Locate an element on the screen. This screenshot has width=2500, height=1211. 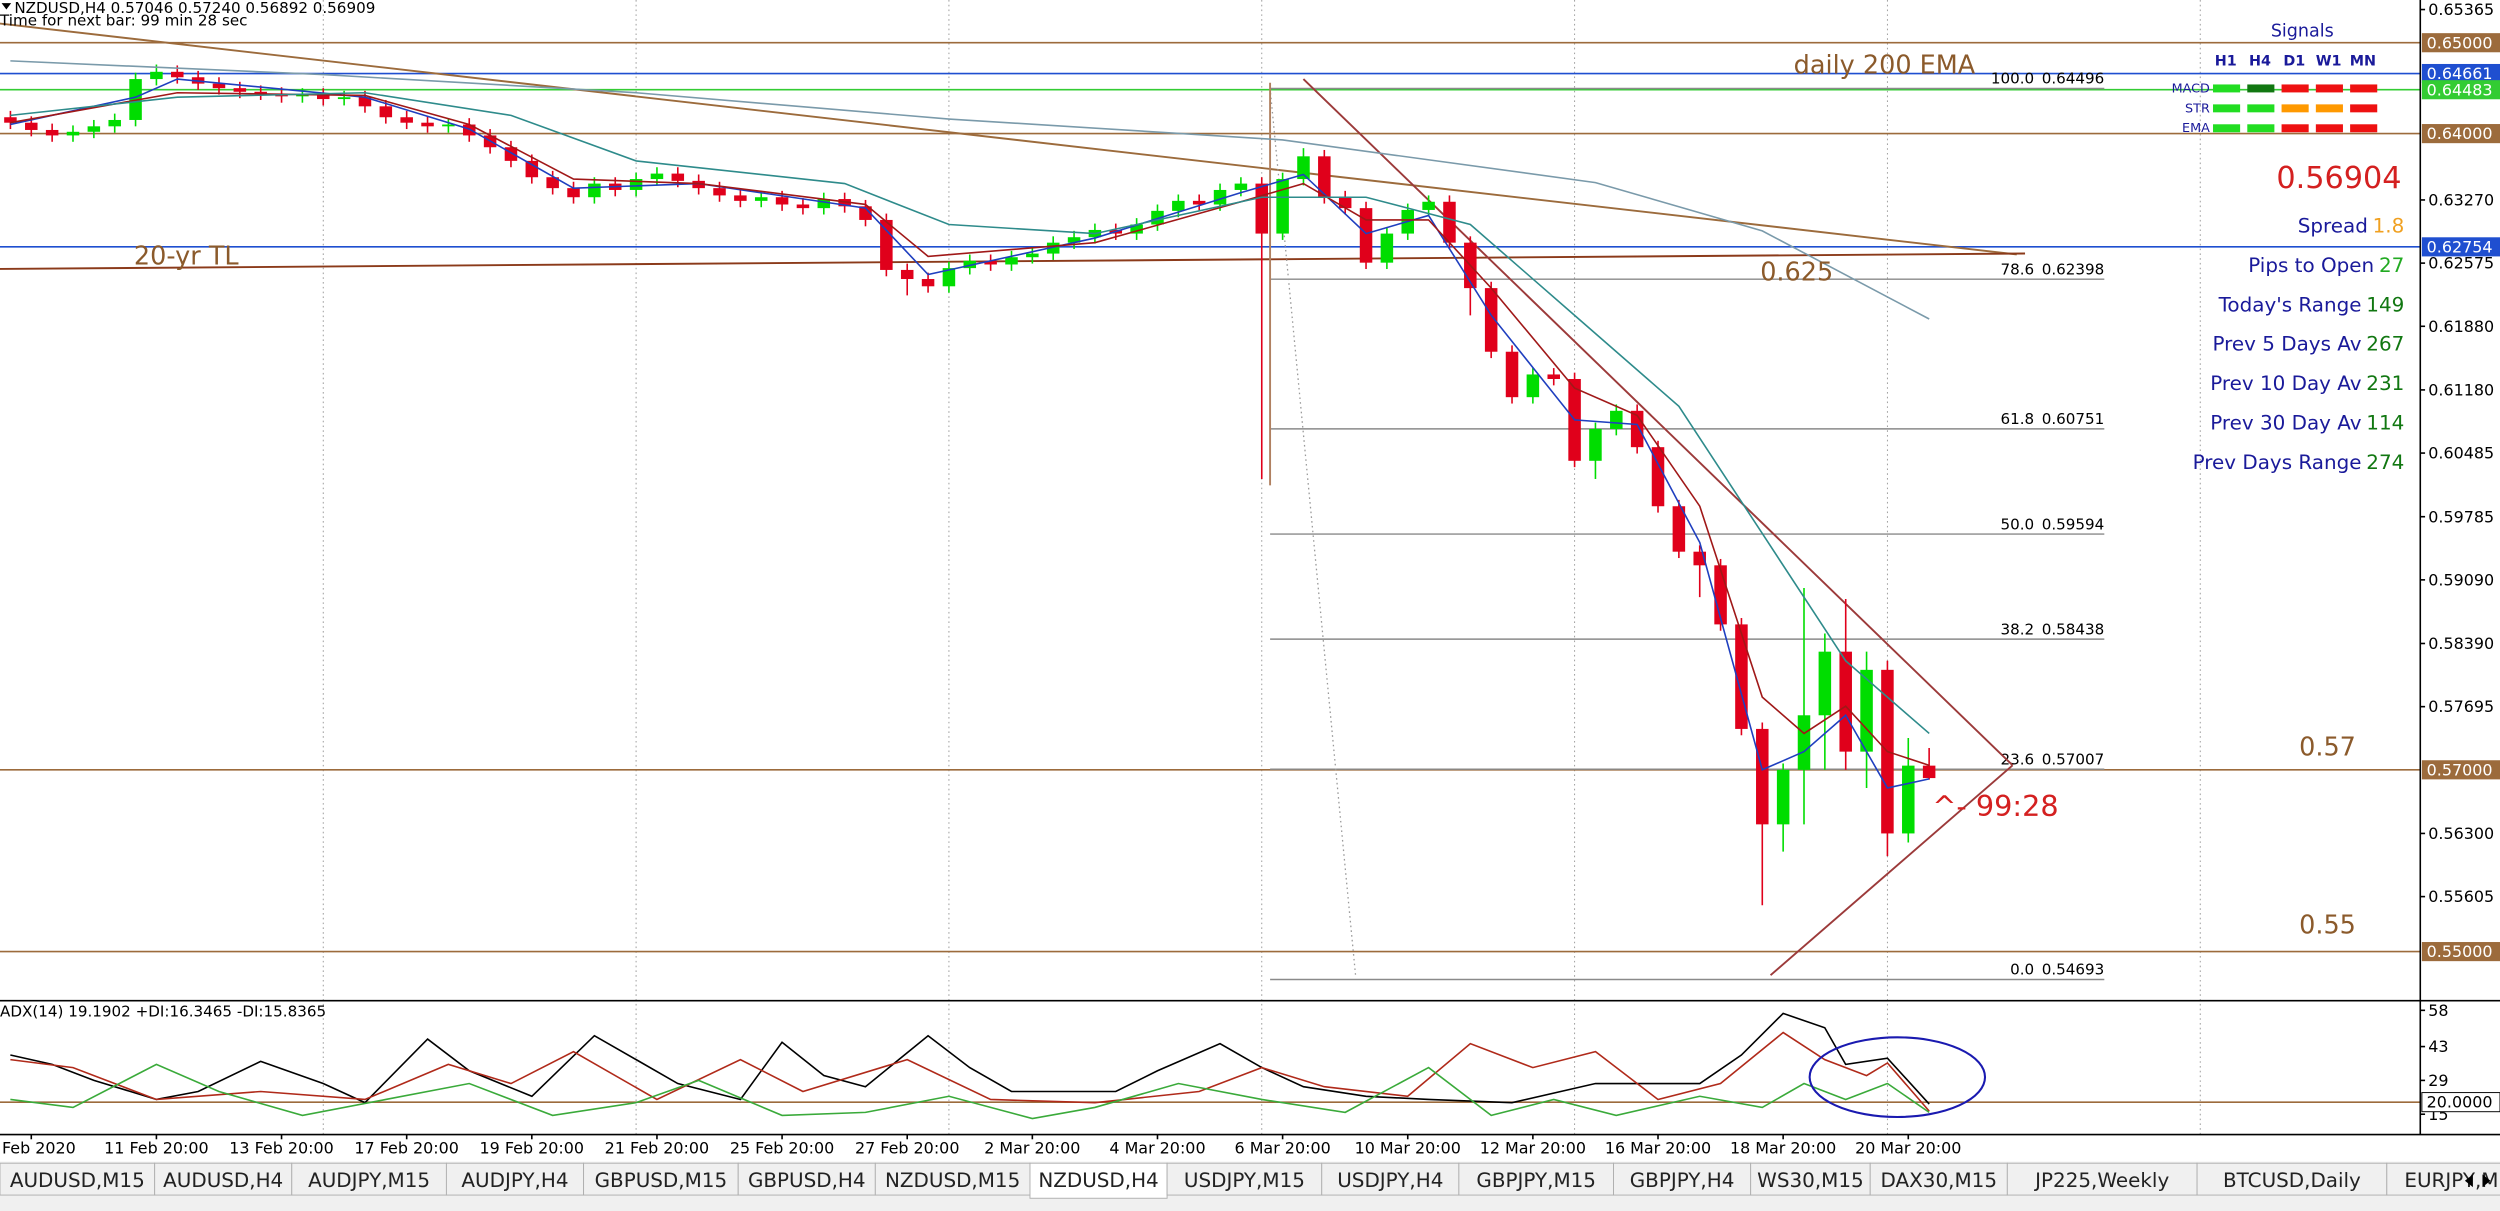
signal-column: H1 is located at coordinates (2226, 61).